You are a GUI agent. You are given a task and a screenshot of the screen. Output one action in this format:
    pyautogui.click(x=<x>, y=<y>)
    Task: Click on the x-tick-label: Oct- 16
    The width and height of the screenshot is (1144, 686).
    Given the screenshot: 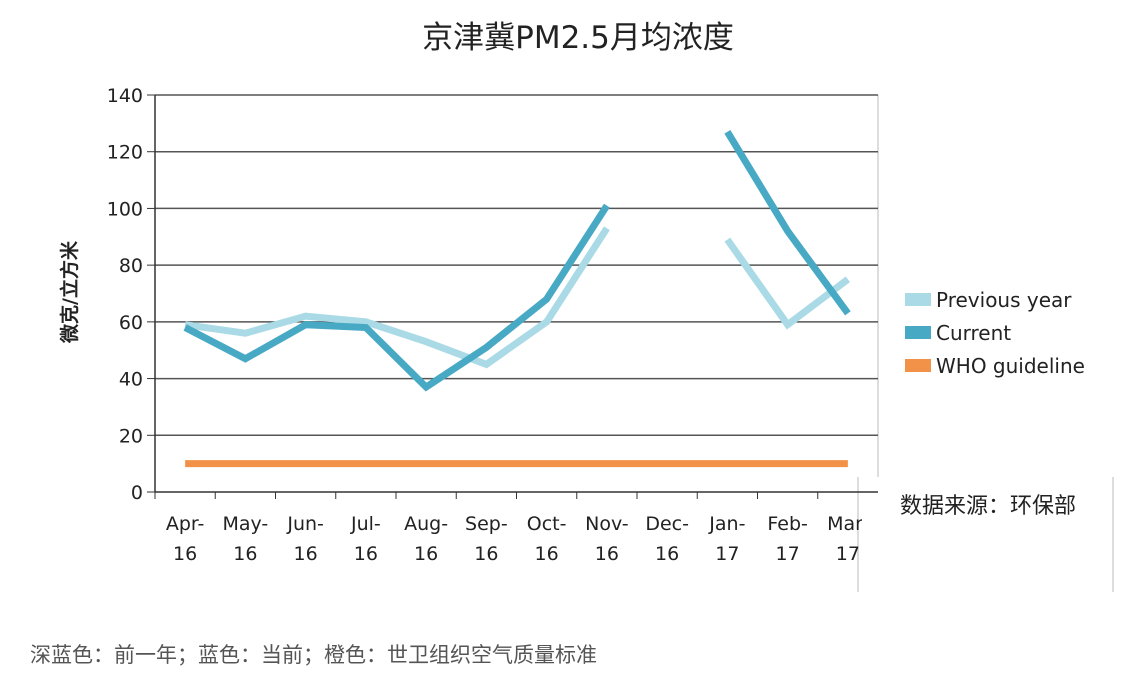 What is the action you would take?
    pyautogui.click(x=547, y=539)
    